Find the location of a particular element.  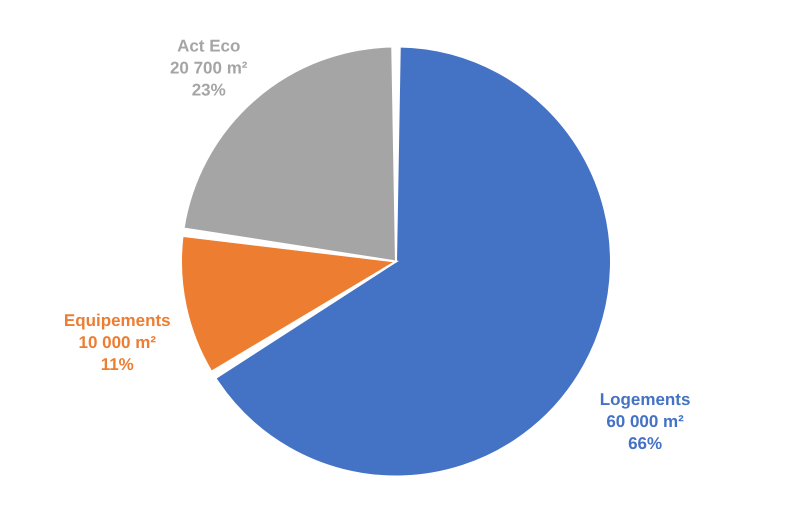

data-label: 20 700 m² 23% is located at coordinates (209, 79).